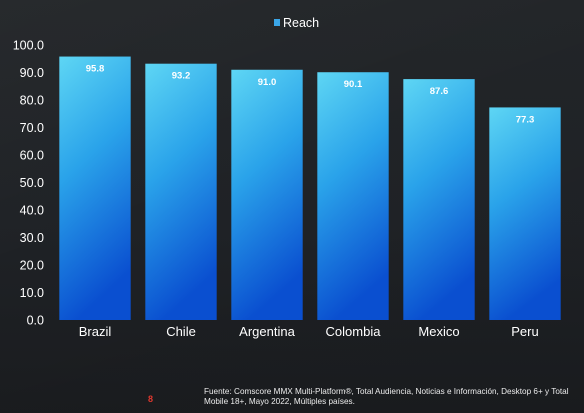 This screenshot has width=584, height=413. What do you see at coordinates (32, 238) in the screenshot?
I see `y-tick-label: 30.0` at bounding box center [32, 238].